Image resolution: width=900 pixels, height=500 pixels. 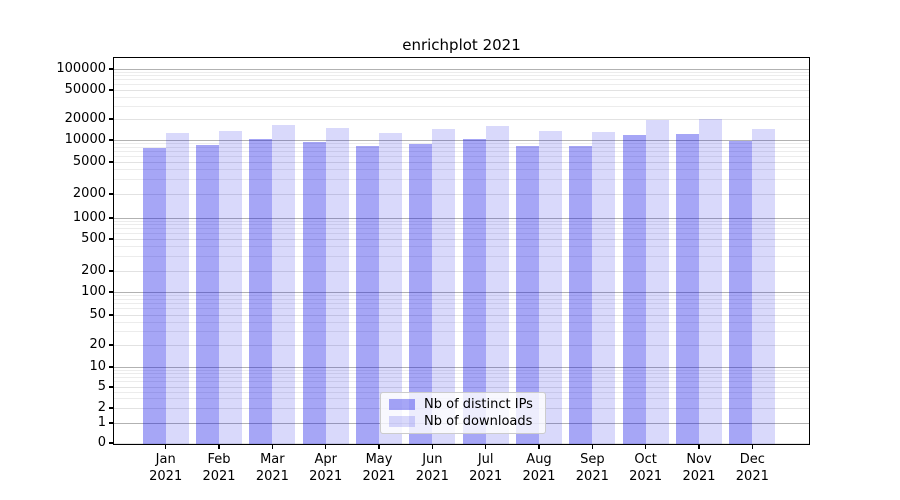 What do you see at coordinates (219, 459) in the screenshot?
I see `x-tick-month: Feb` at bounding box center [219, 459].